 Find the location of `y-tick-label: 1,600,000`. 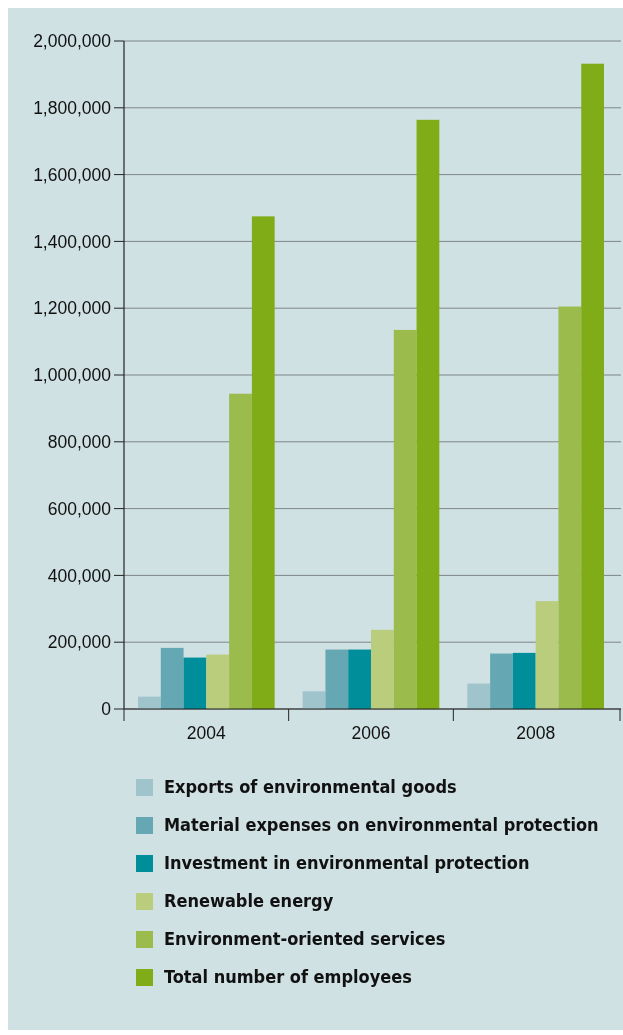

y-tick-label: 1,600,000 is located at coordinates (72, 174).